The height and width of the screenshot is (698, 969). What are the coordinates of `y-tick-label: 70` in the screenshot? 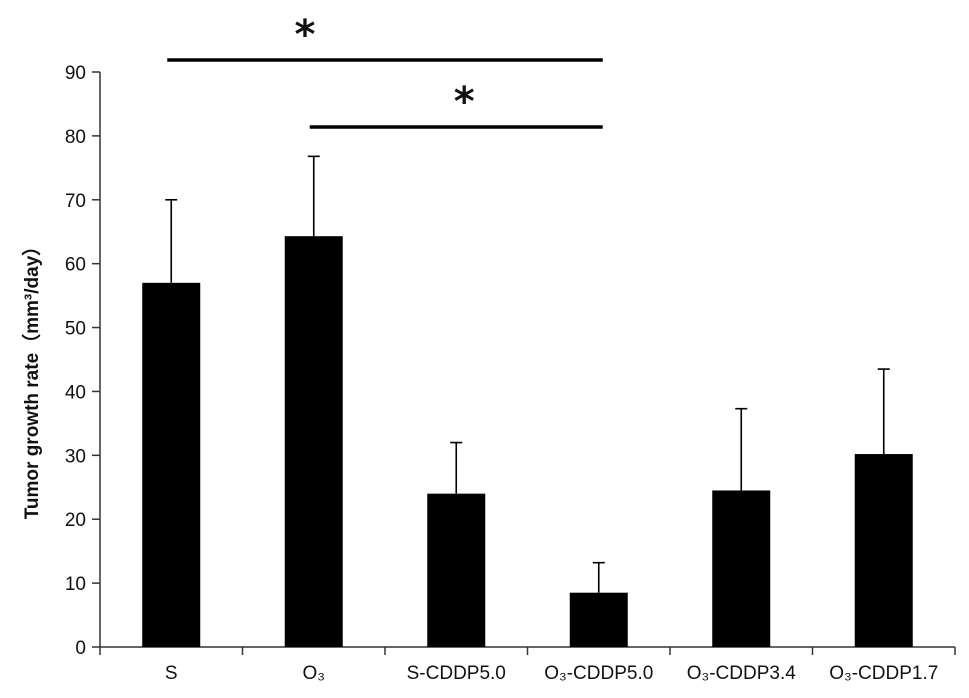 It's located at (75, 201).